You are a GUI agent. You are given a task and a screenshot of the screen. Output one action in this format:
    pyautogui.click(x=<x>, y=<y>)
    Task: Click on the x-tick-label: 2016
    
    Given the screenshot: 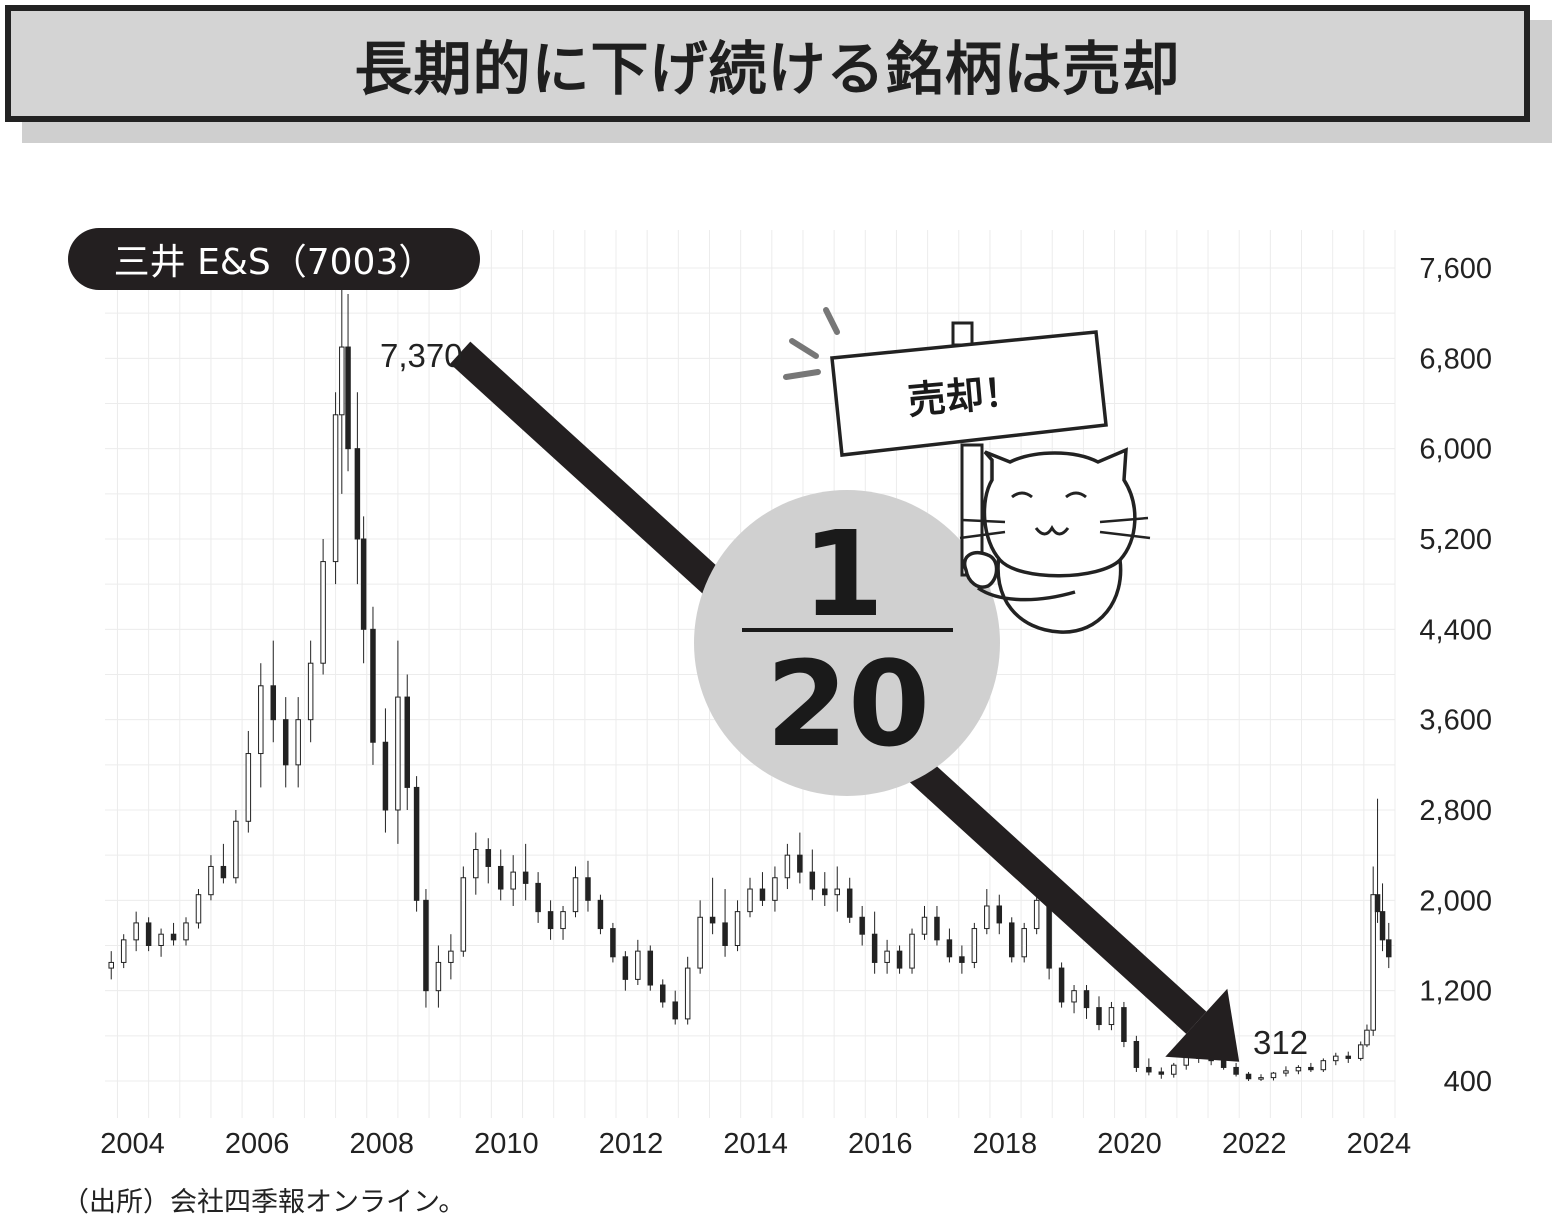 What is the action you would take?
    pyautogui.click(x=880, y=1144)
    